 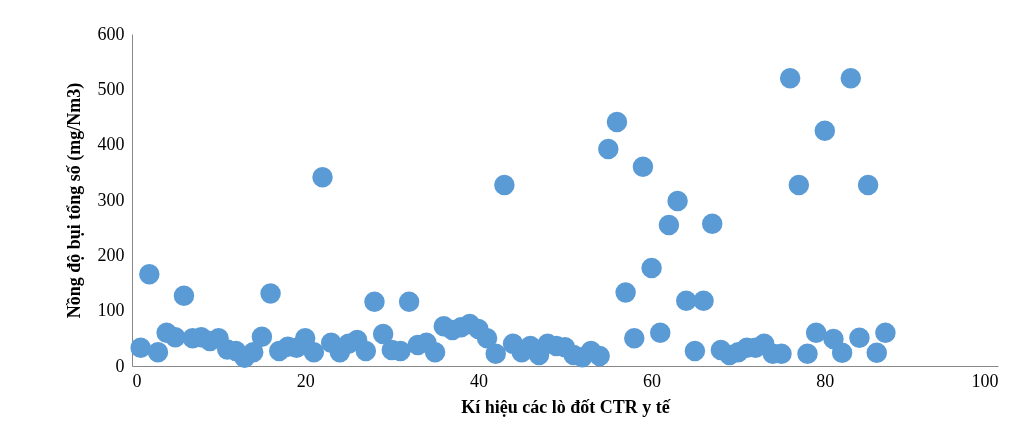 I want to click on y-tick-label: 600, so click(x=111, y=33).